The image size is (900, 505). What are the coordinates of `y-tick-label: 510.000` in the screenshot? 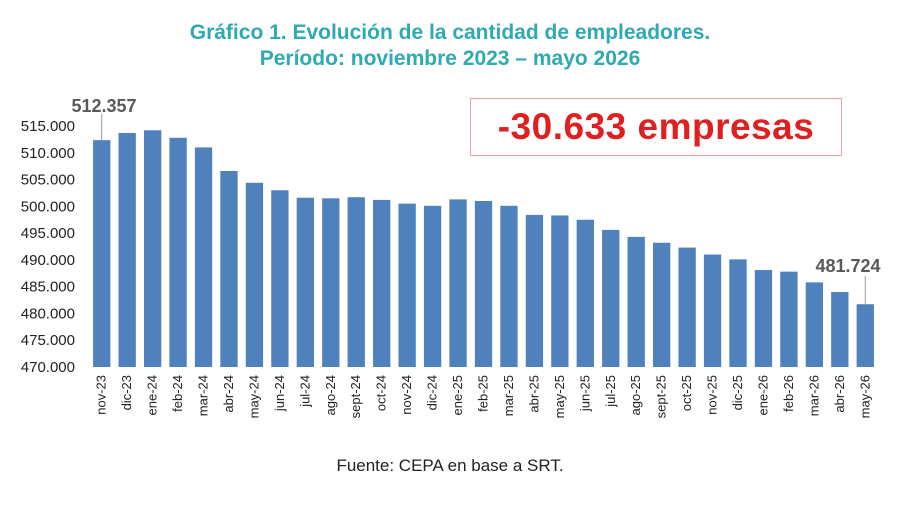 It's located at (48, 153).